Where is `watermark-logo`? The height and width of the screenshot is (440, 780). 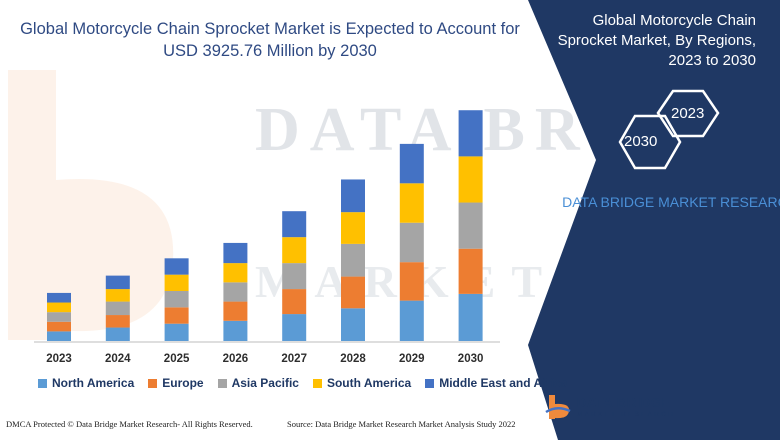 watermark-logo is located at coordinates (91, 205).